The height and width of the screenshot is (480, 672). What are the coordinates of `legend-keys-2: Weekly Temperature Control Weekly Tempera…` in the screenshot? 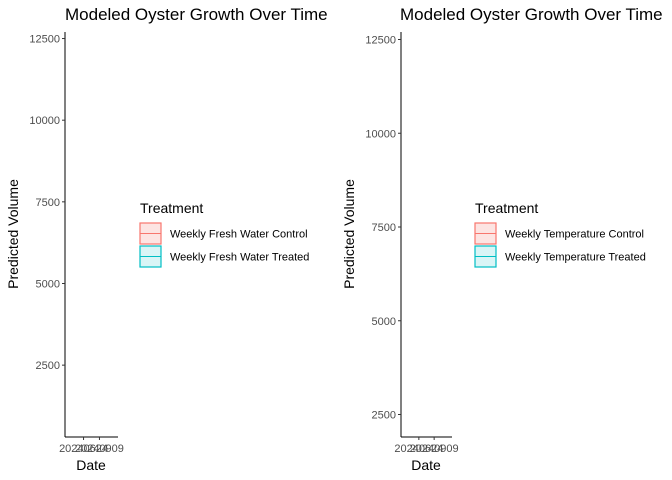 It's located at (560, 245).